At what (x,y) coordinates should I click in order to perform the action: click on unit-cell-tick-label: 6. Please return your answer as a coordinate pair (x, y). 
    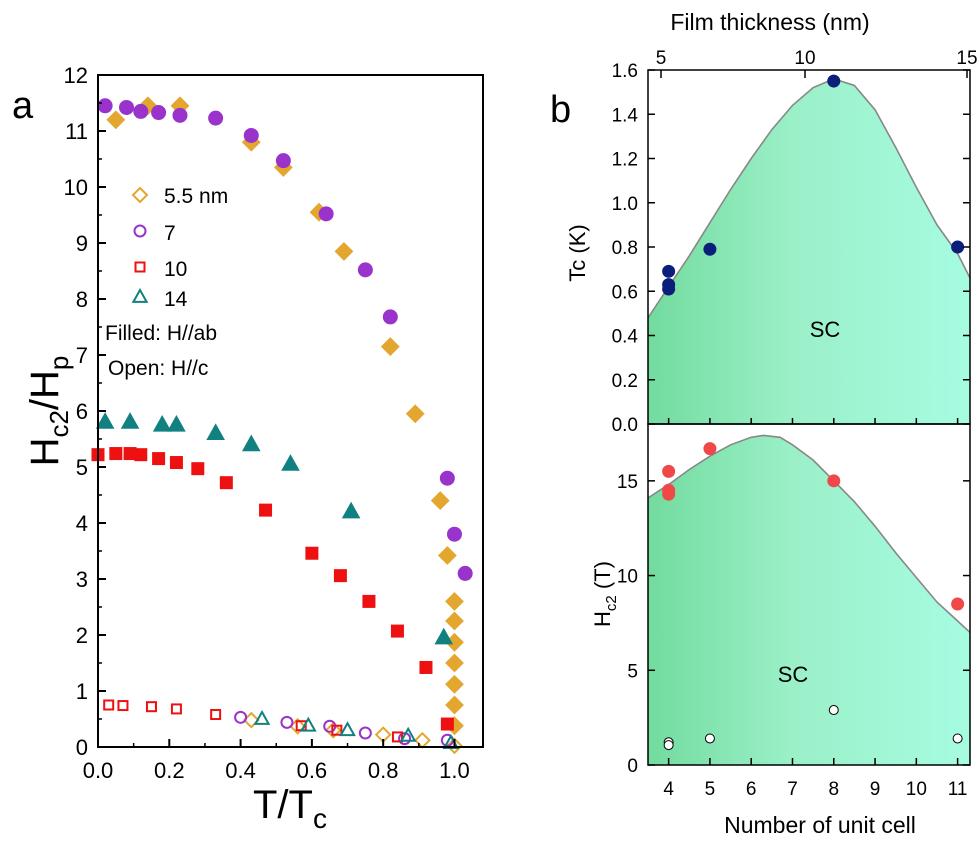
    Looking at the image, I should click on (751, 789).